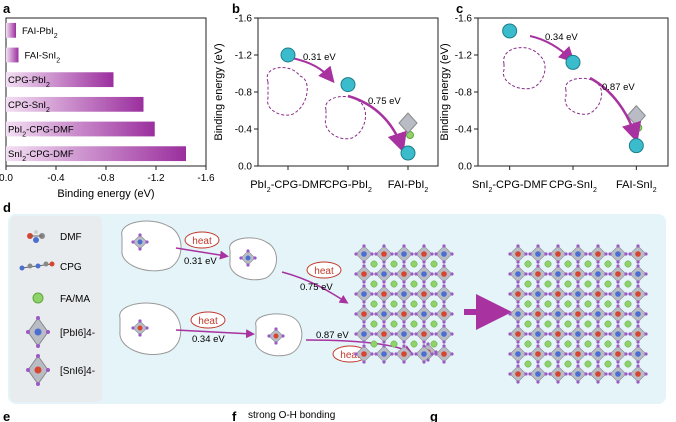  What do you see at coordinates (408, 153) in the screenshot?
I see `b-point-fai-pbi2` at bounding box center [408, 153].